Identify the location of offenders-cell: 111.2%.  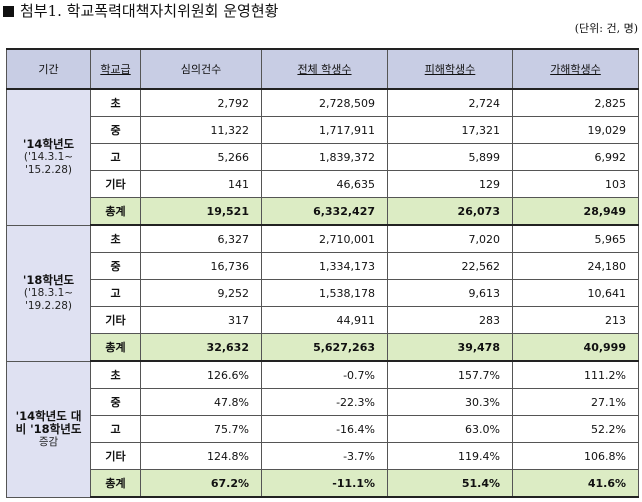
(575, 374).